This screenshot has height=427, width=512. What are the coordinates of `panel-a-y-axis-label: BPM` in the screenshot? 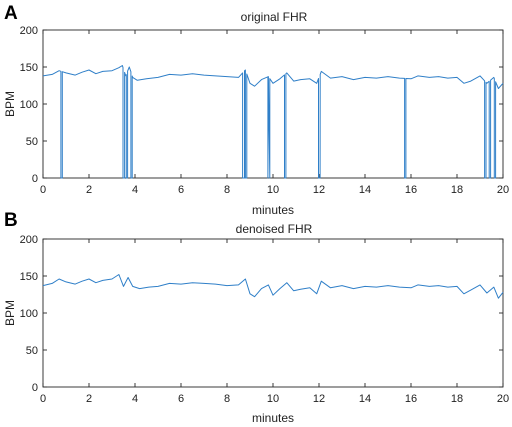 It's located at (10, 104).